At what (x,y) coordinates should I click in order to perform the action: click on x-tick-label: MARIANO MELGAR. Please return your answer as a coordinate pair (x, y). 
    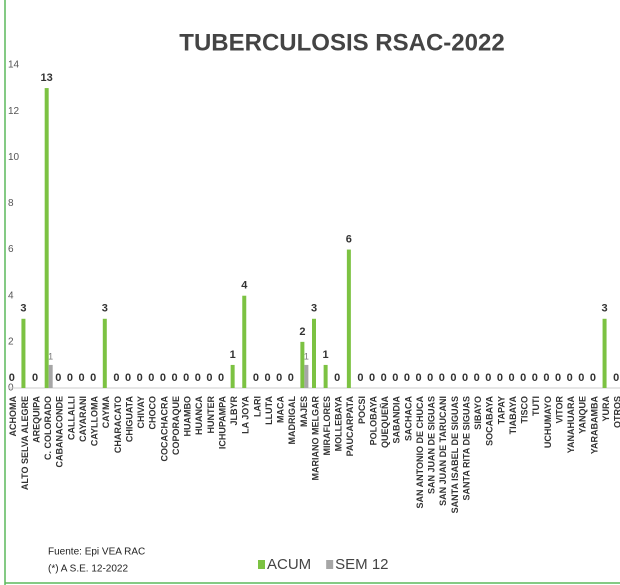
    Looking at the image, I should click on (315, 438).